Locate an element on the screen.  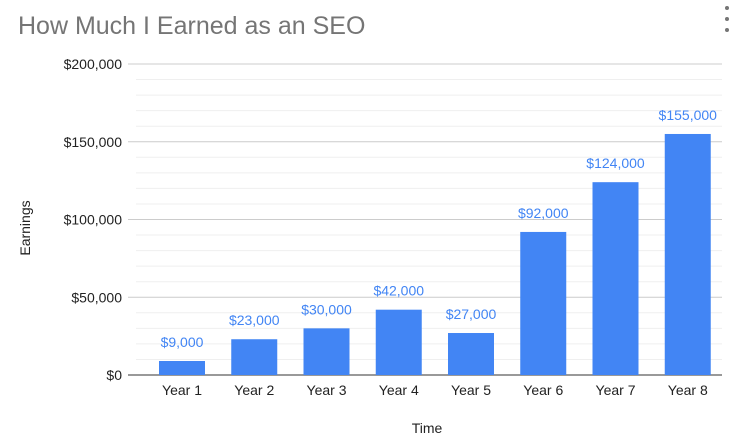
y-tick-labels: $0 $50,000 $100,000 $150,000 $200,000 is located at coordinates (93, 219).